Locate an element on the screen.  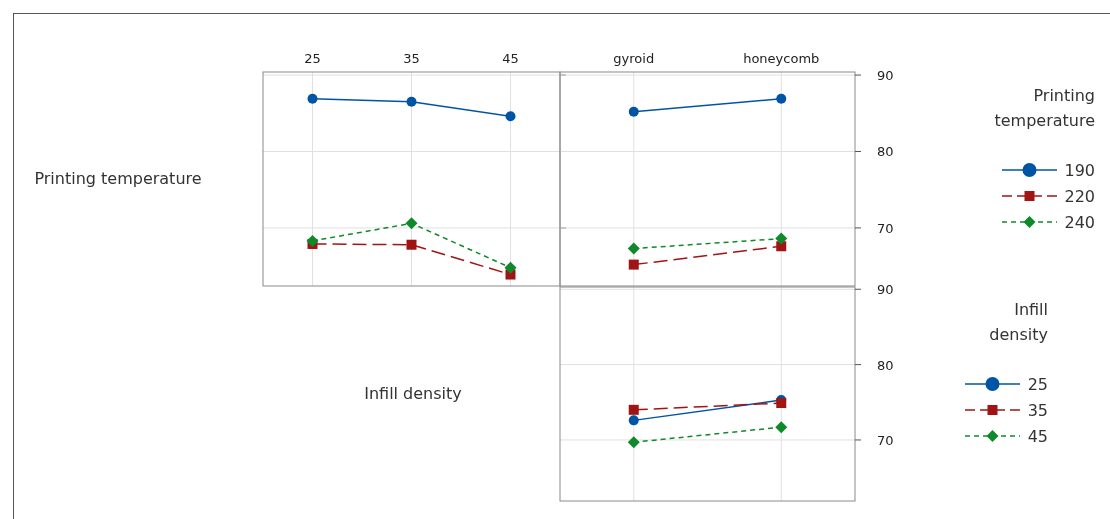
y-axis-title: Printing temperature is located at coordinates (118, 178).